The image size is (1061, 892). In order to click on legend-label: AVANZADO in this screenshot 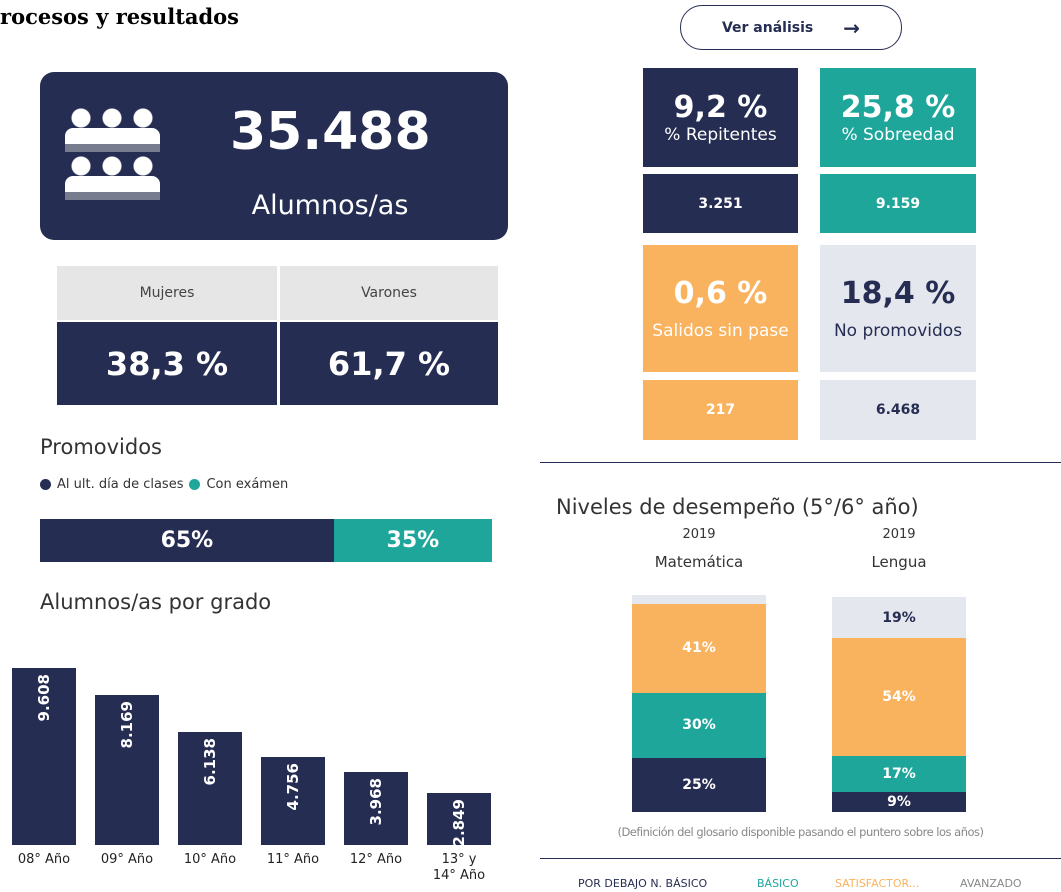, I will do `click(991, 883)`.